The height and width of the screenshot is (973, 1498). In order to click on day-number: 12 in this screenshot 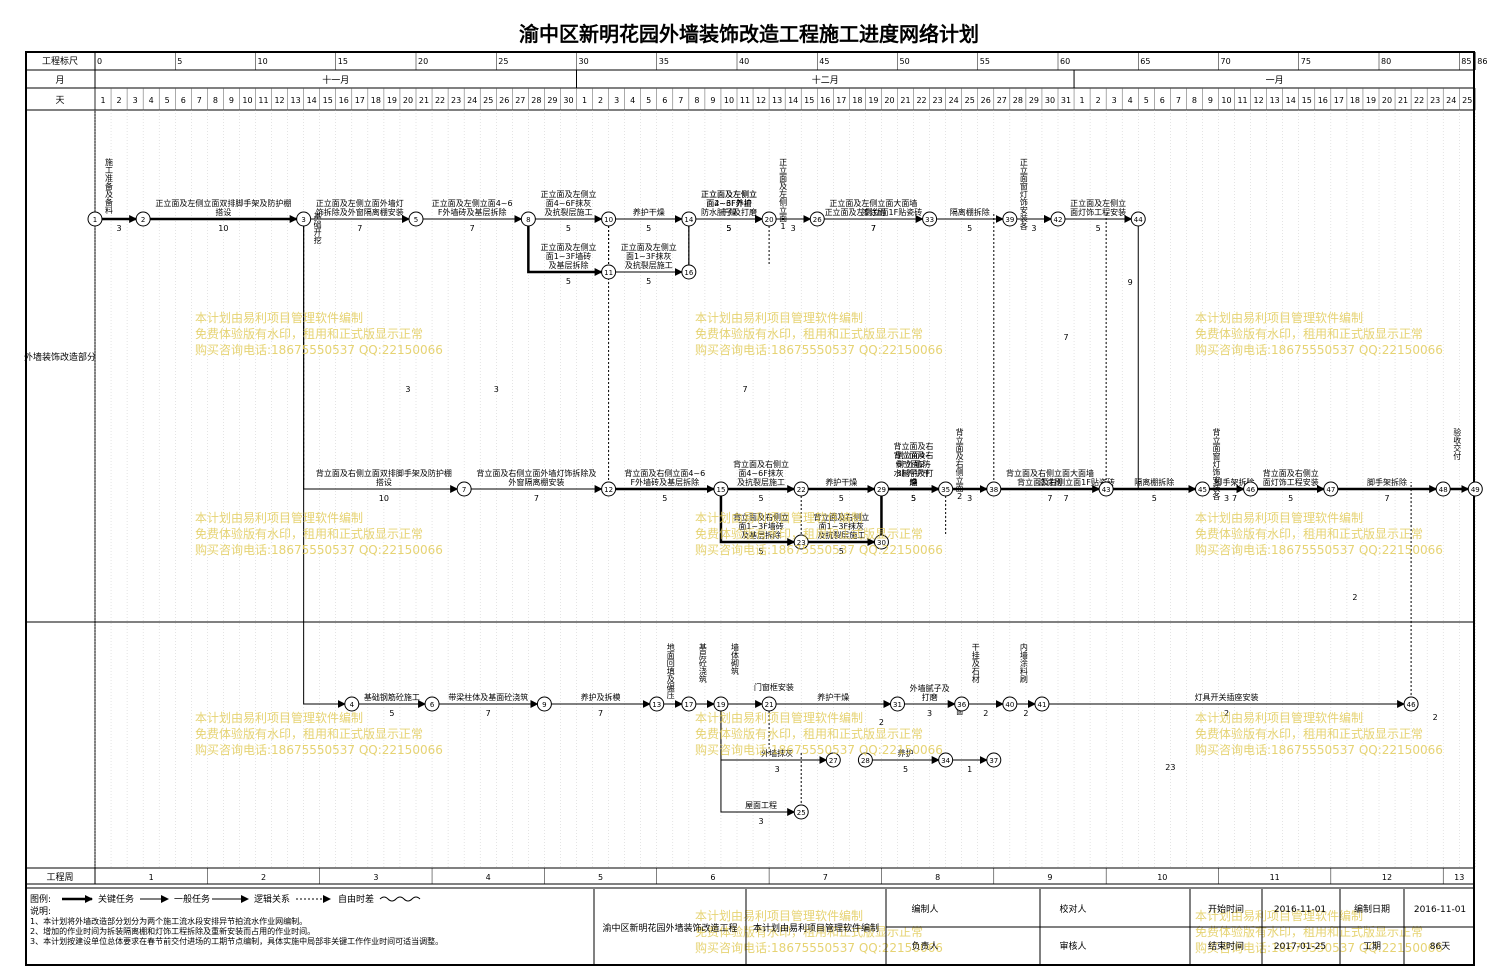, I will do `click(761, 100)`.